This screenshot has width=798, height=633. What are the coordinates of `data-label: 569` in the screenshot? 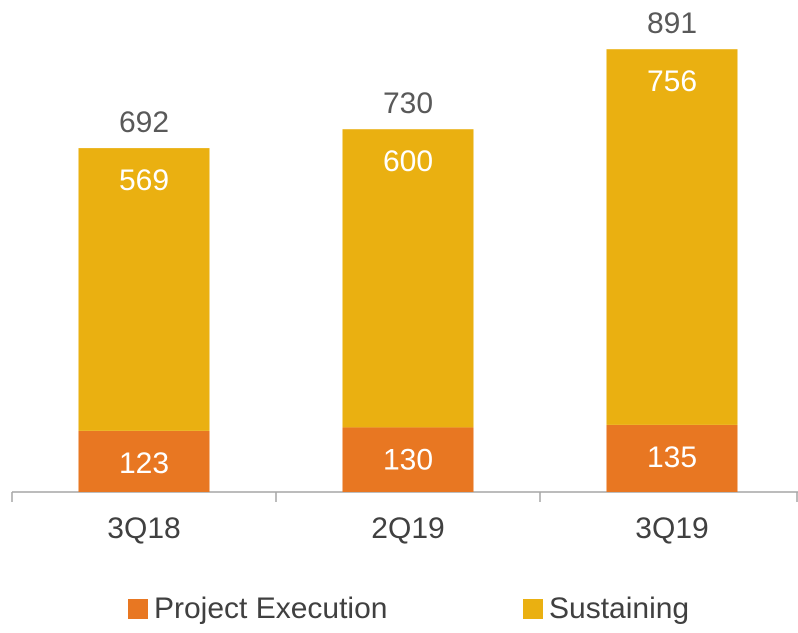 It's located at (144, 180).